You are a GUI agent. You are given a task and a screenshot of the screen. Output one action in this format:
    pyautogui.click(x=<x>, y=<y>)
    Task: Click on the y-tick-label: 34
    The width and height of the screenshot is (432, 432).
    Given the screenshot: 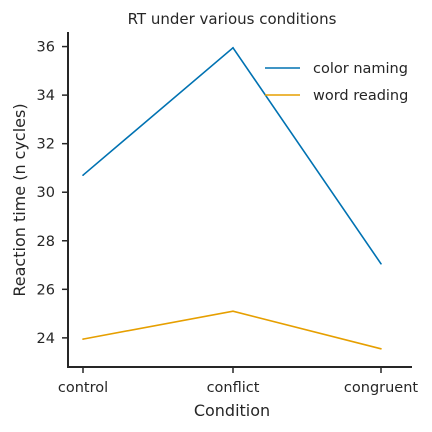 What is the action you would take?
    pyautogui.click(x=46, y=96)
    